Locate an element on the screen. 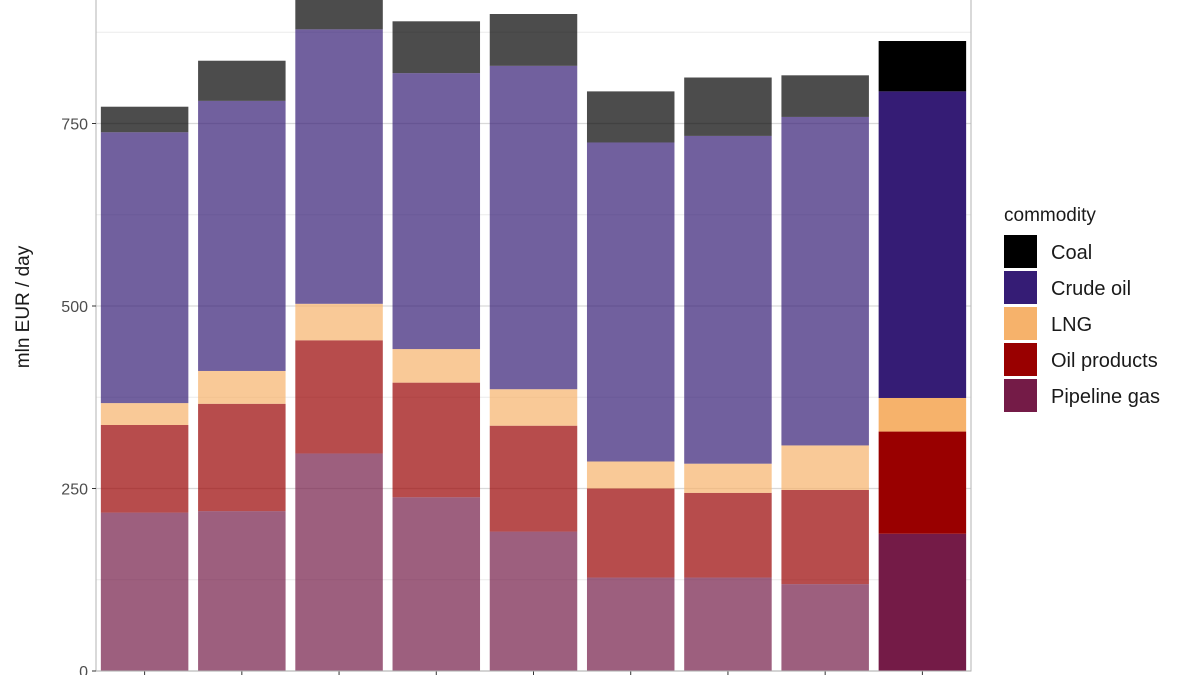 This screenshot has height=680, width=1200. legend-label: LNG is located at coordinates (1071, 325).